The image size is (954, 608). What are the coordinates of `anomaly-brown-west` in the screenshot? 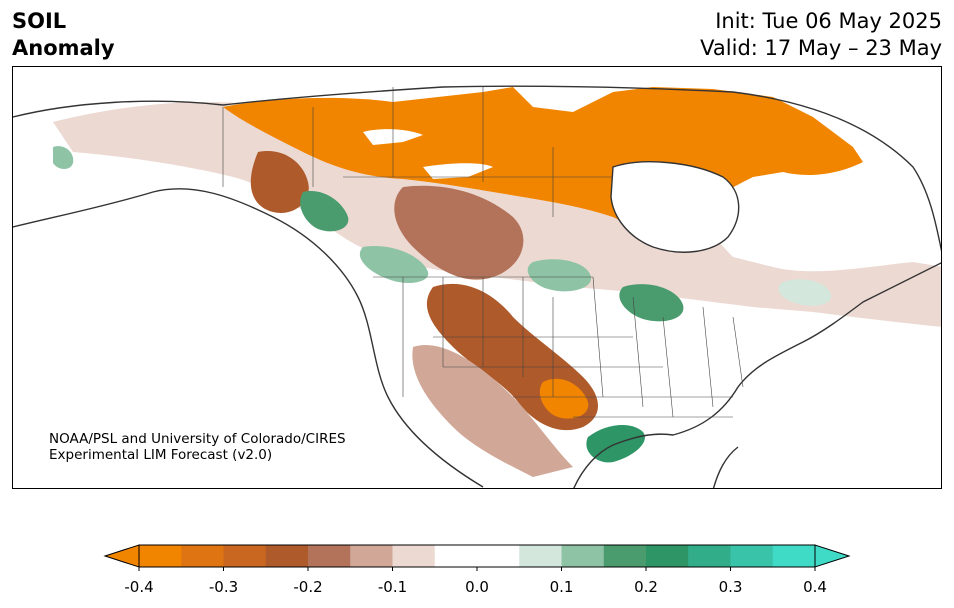 It's located at (279, 182).